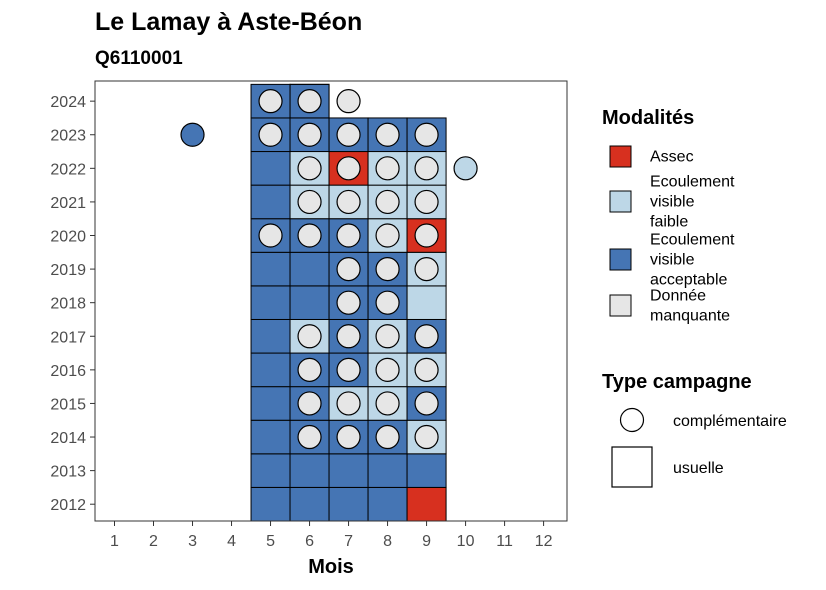 The width and height of the screenshot is (826, 590). Describe the element at coordinates (620, 259) in the screenshot. I see `legend-key-acceptable` at that location.